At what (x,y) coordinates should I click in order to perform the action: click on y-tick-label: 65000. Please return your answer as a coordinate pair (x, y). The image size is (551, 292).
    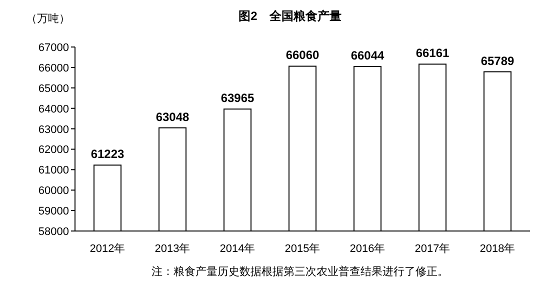
    Looking at the image, I should click on (53, 88).